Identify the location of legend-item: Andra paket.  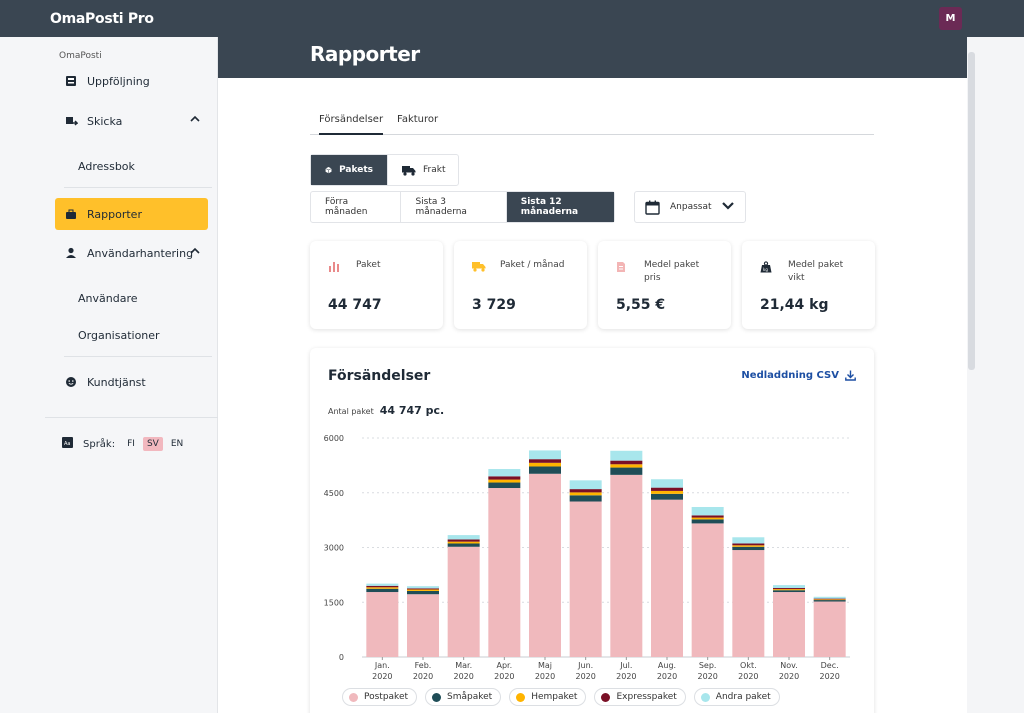
(736, 697).